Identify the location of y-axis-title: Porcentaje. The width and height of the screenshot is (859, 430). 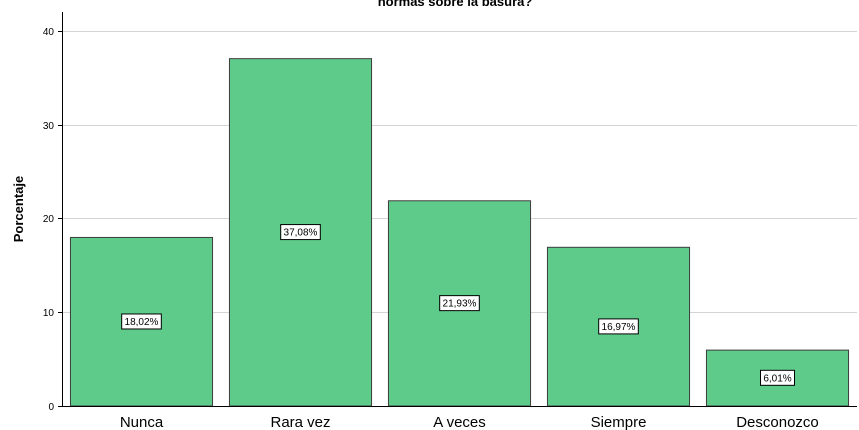
(18, 209).